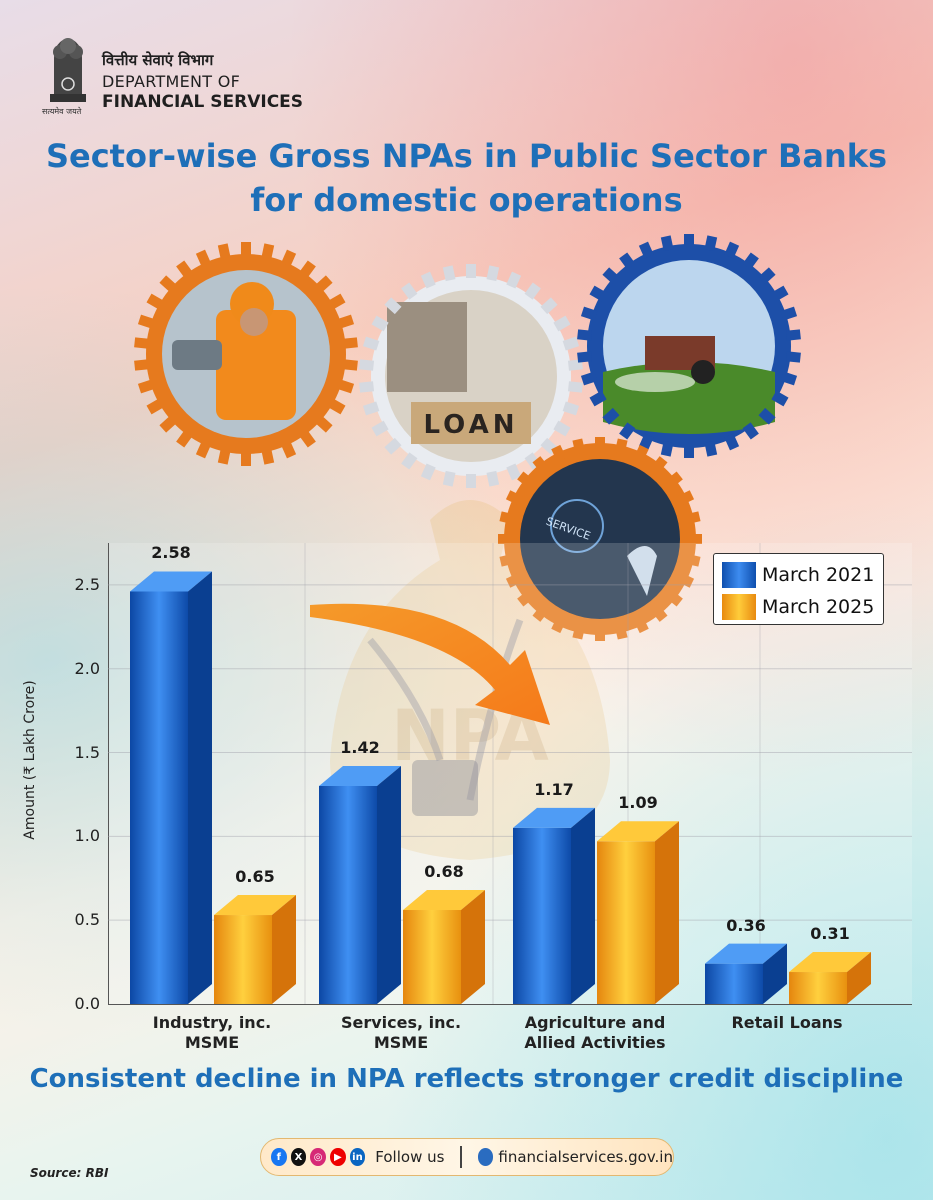  I want to click on legend-swatch-blue, so click(739, 575).